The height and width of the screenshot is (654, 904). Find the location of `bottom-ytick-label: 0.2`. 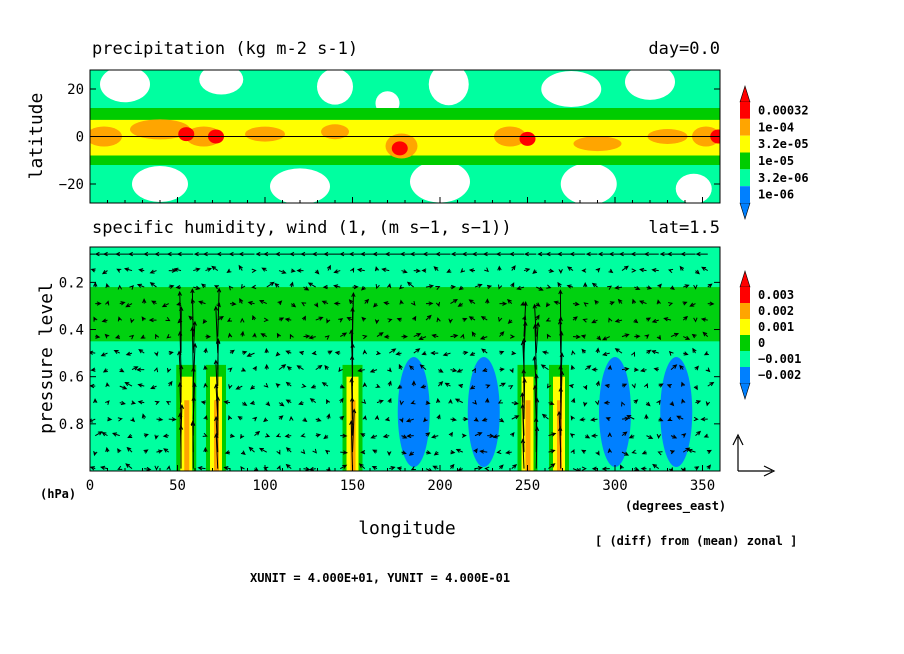

bottom-ytick-label: 0.2 is located at coordinates (71, 283).